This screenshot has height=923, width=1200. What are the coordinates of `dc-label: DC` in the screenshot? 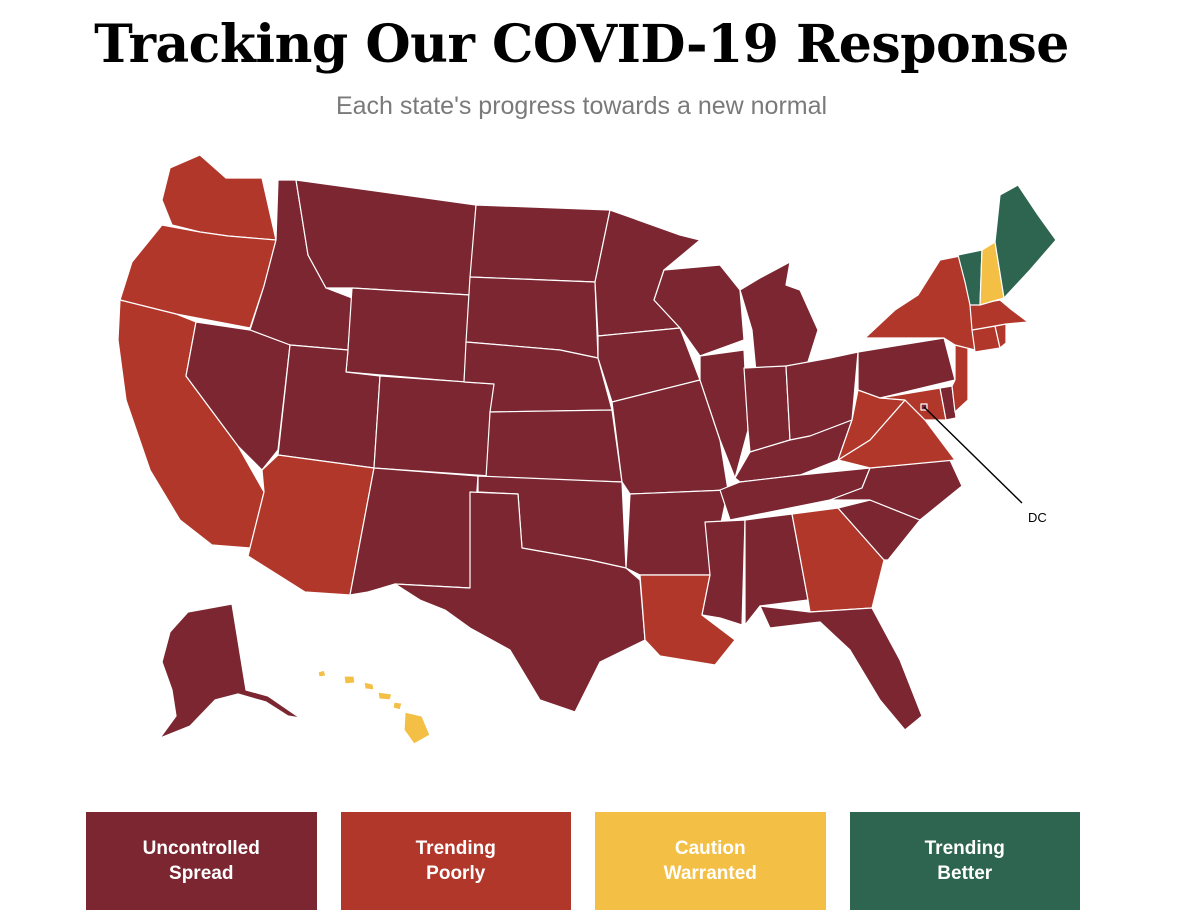 It's located at (1037, 517).